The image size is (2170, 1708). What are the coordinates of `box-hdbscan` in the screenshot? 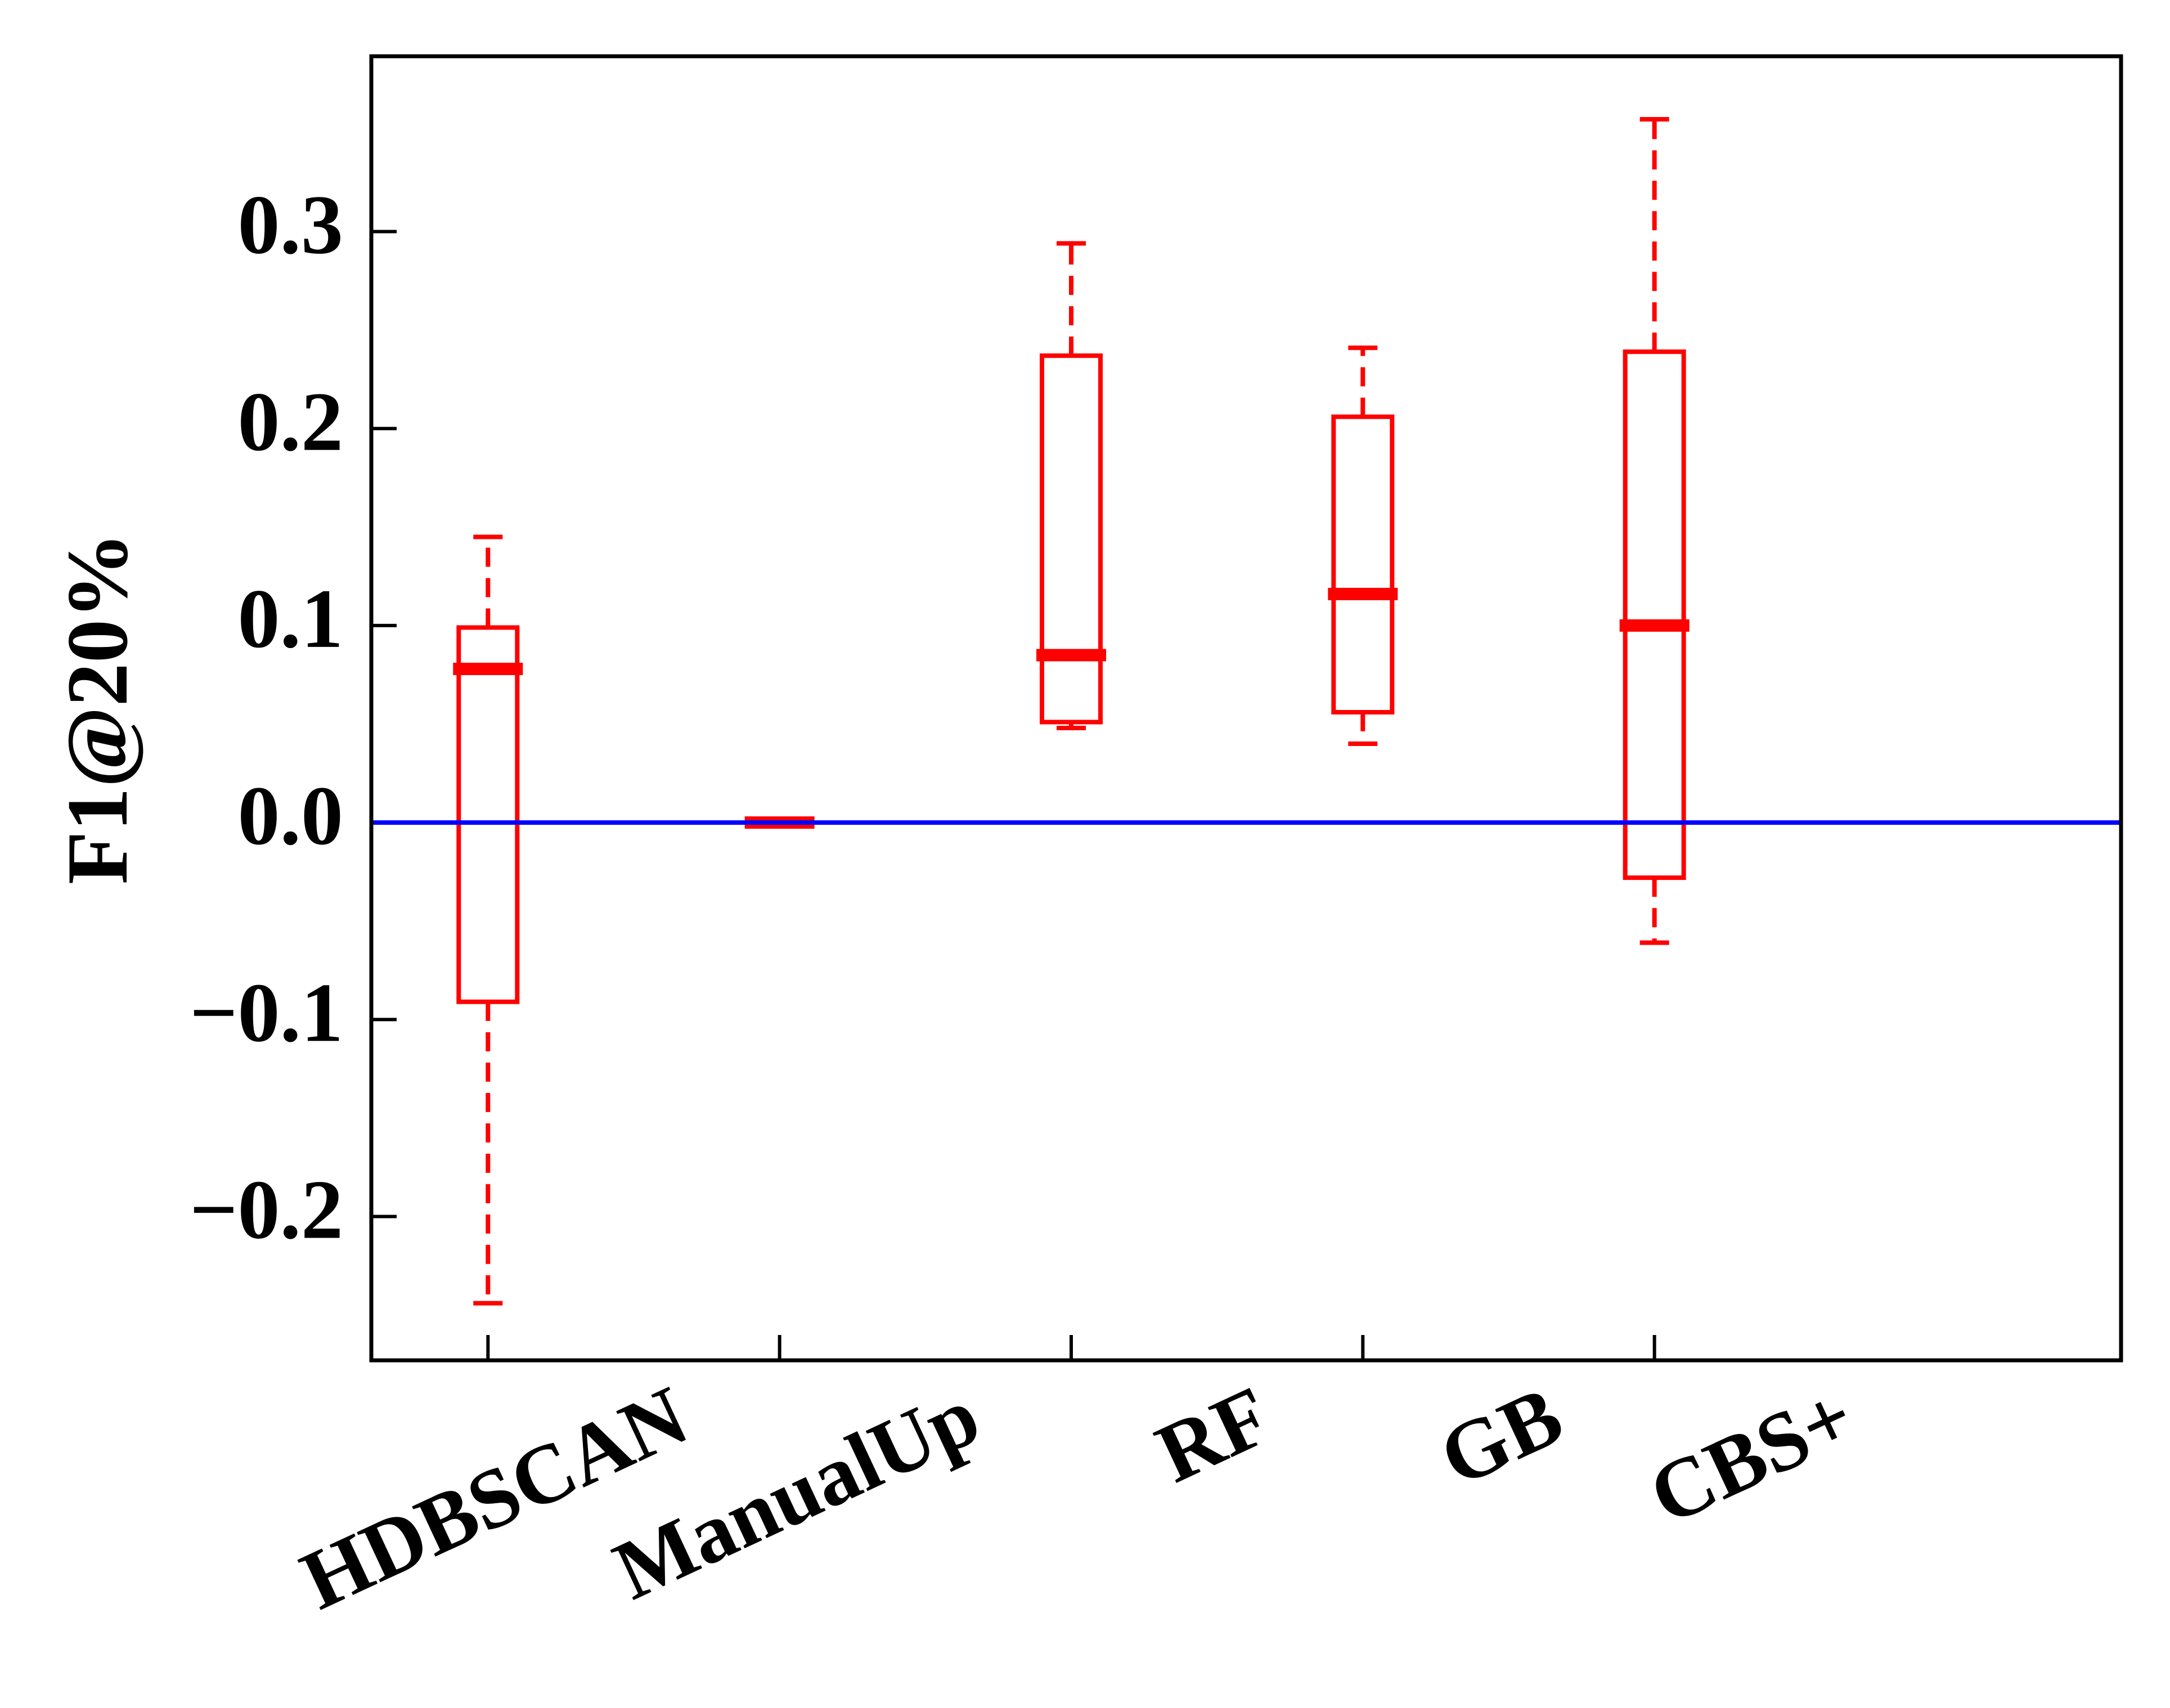 It's located at (488, 920).